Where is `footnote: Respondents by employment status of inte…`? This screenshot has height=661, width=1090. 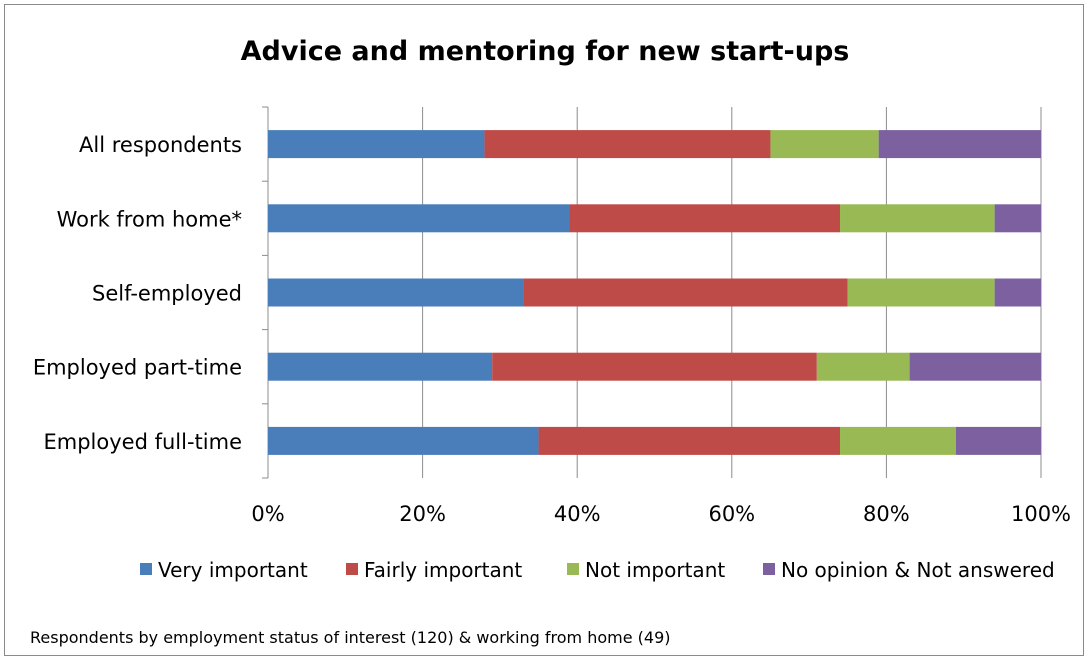
footnote: Respondents by employment status of inte… is located at coordinates (350, 637).